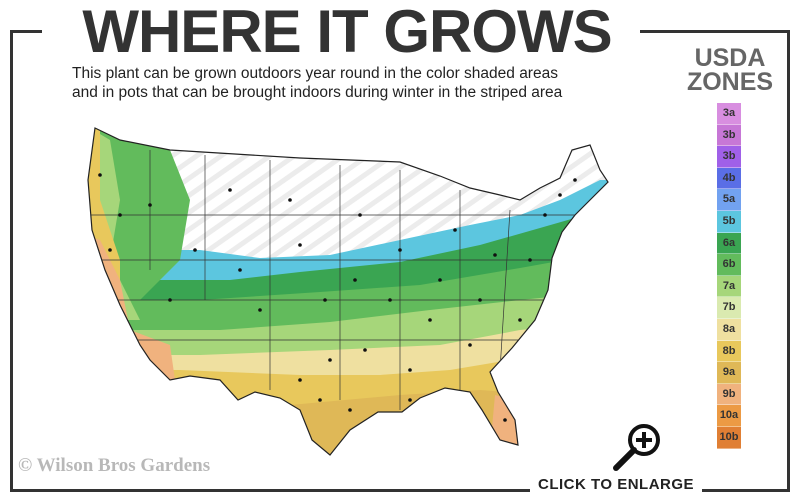 The height and width of the screenshot is (500, 800). What do you see at coordinates (616, 484) in the screenshot?
I see `click-to-enlarge-link: CLICK TO ENLARGE` at bounding box center [616, 484].